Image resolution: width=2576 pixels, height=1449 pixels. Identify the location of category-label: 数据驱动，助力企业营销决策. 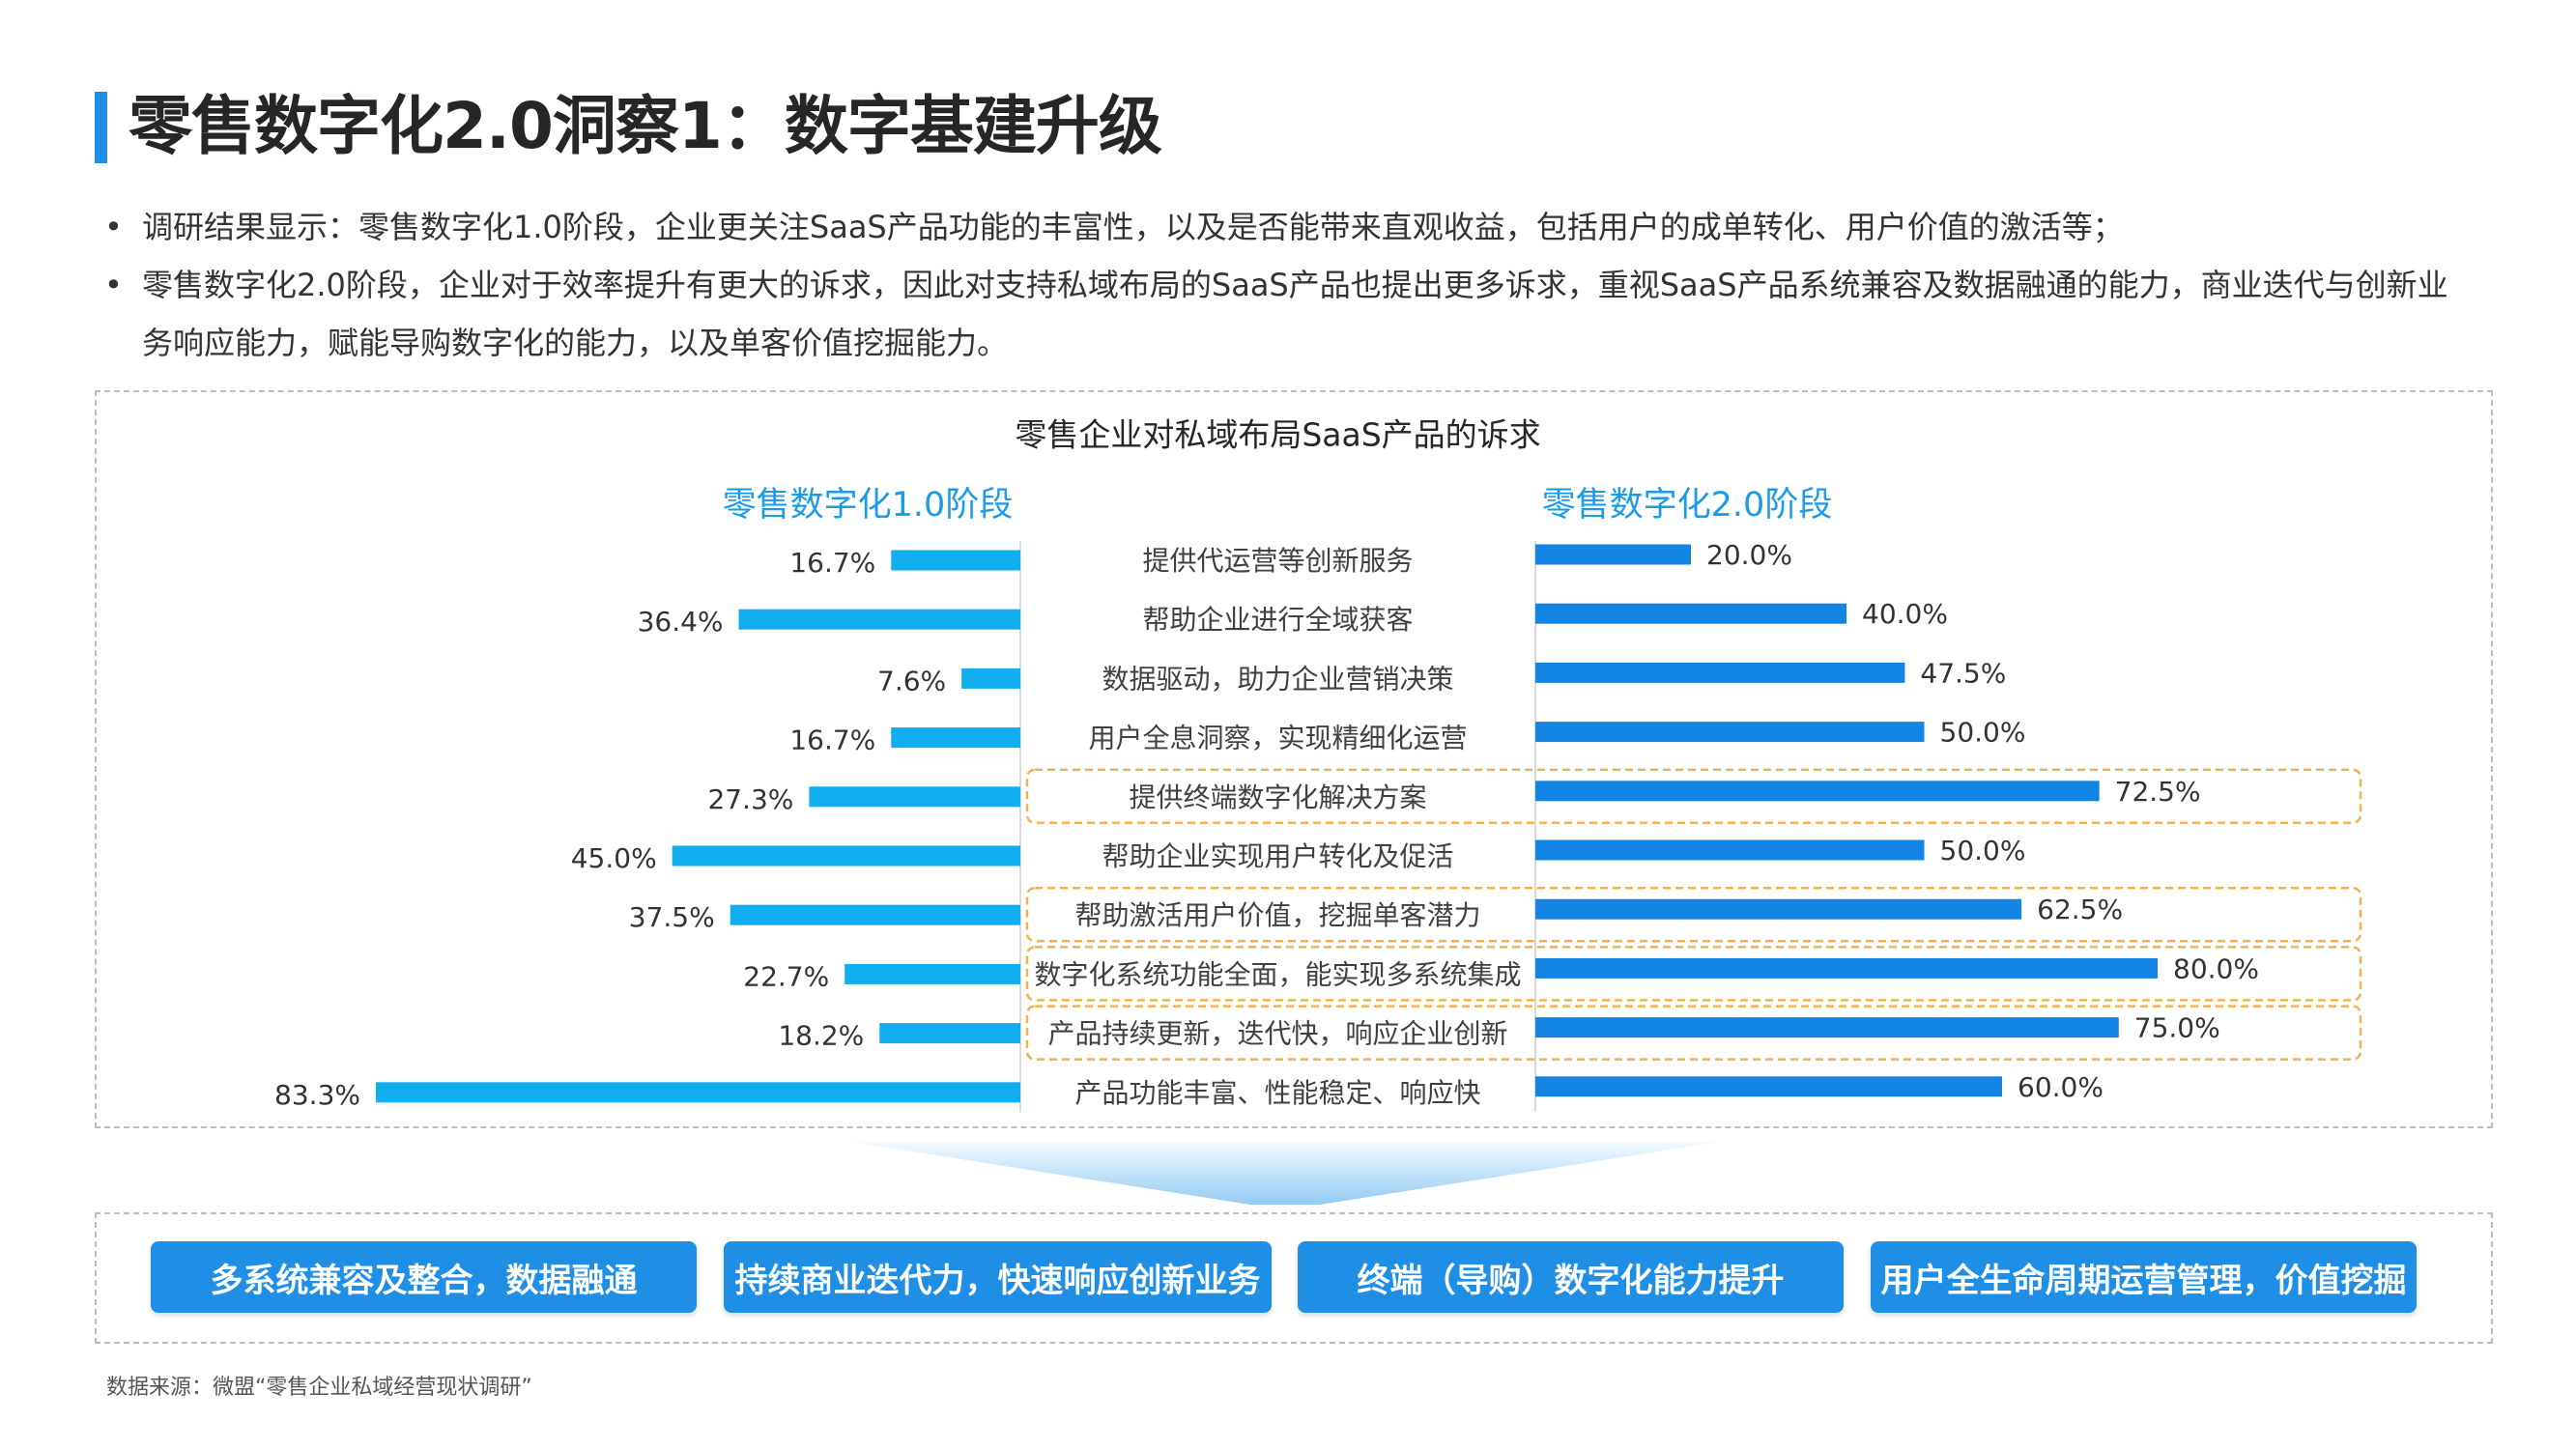
(1278, 679).